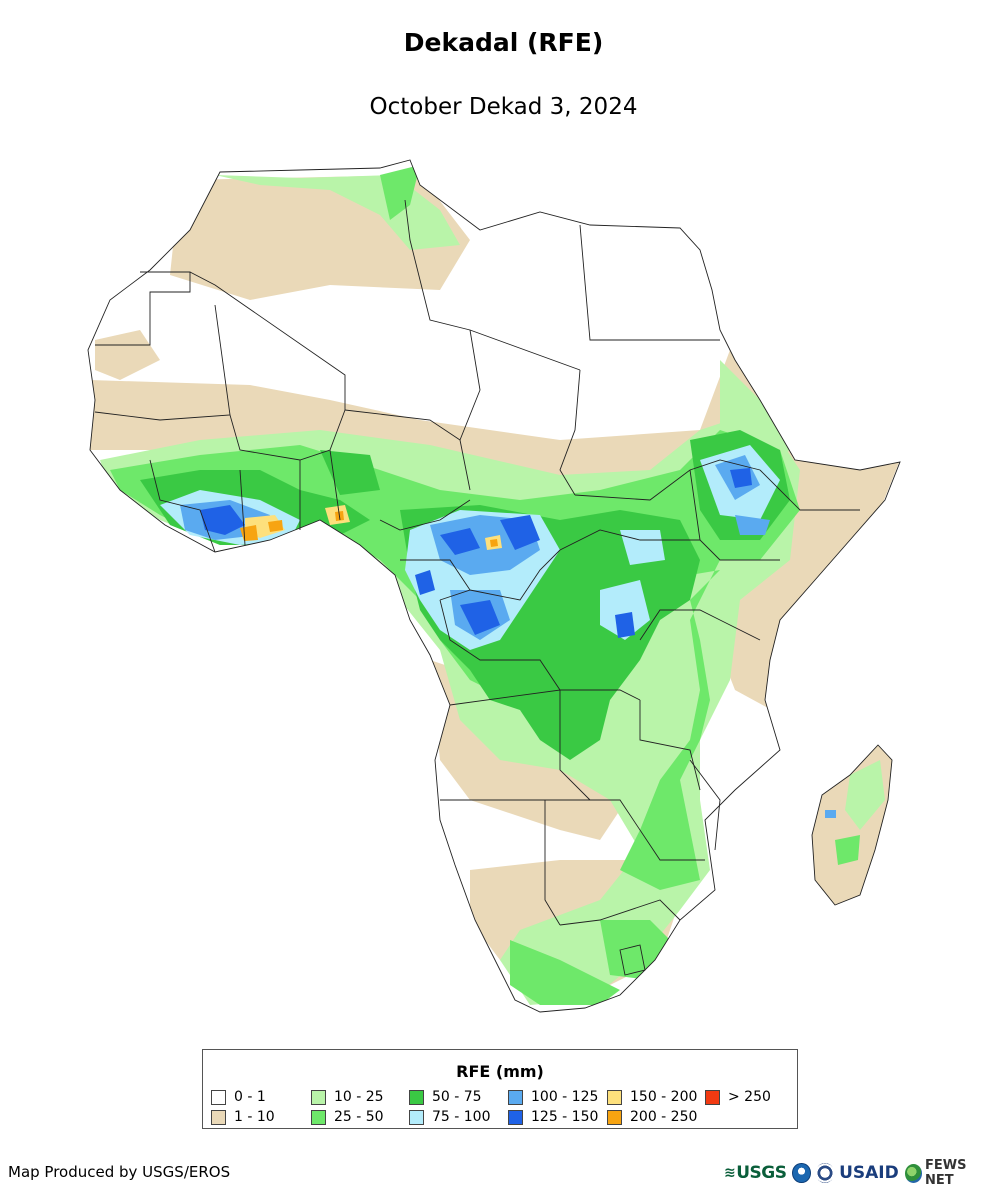  Describe the element at coordinates (461, 1117) in the screenshot. I see `legend-label: 75 - 100` at that location.